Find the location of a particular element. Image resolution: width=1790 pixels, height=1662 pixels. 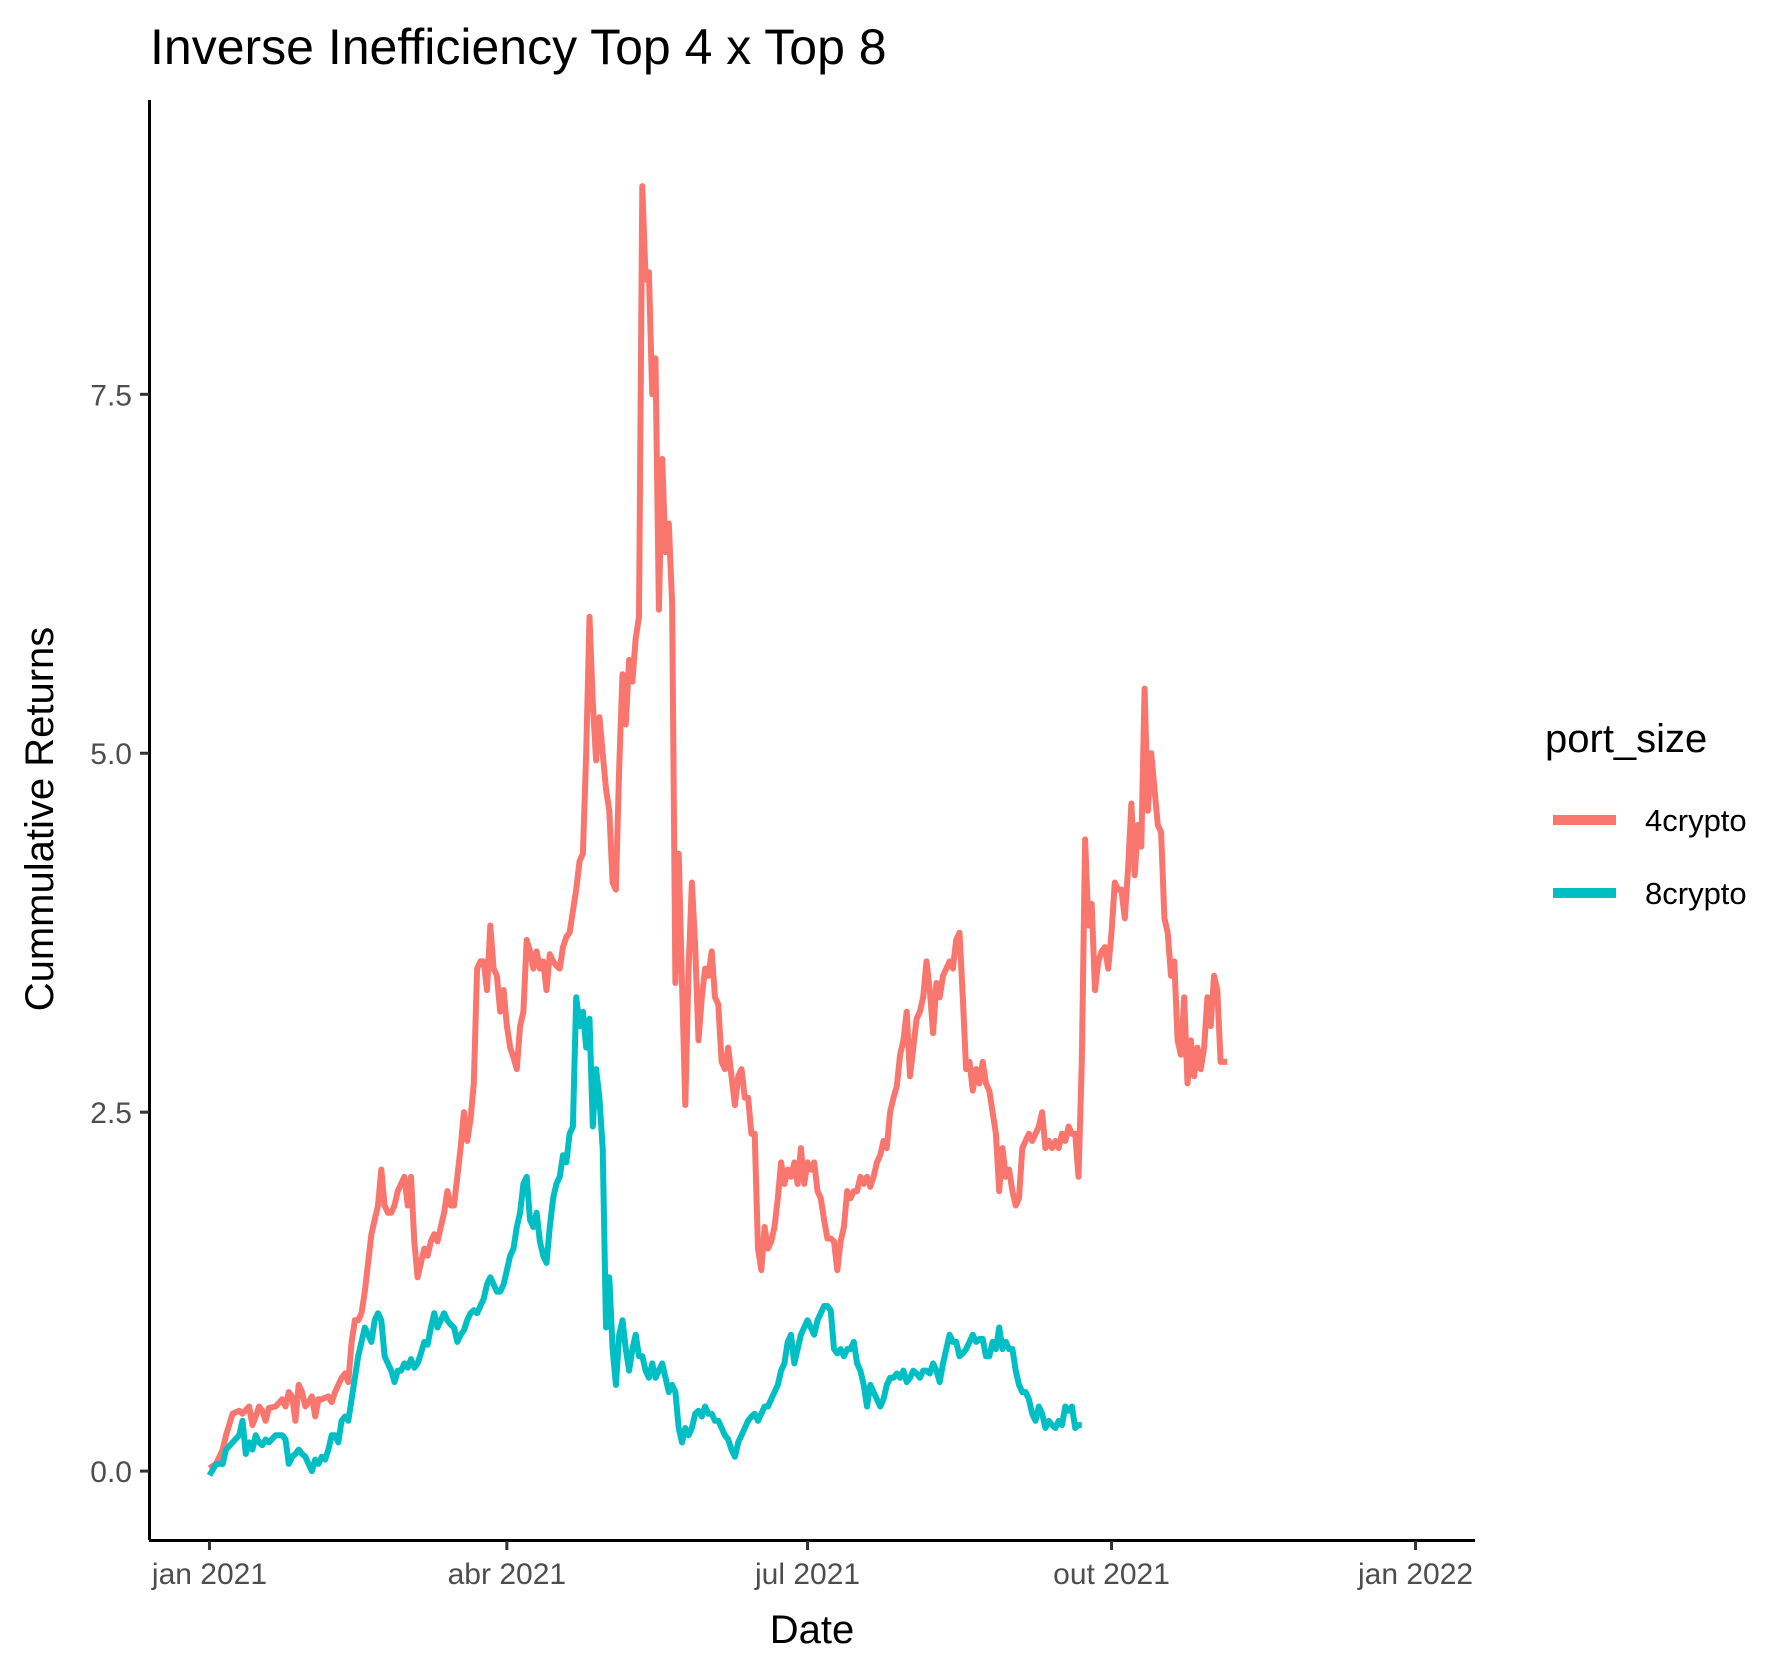

x-axis-title: Date is located at coordinates (812, 1630).